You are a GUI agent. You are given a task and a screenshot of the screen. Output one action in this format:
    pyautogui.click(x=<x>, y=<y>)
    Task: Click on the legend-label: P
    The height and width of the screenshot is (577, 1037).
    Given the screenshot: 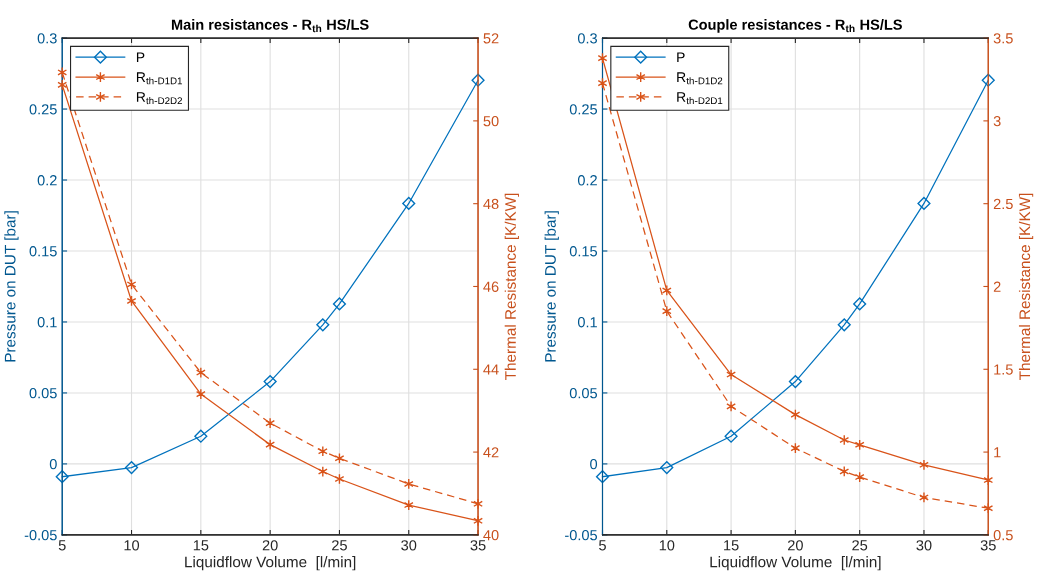 What is the action you would take?
    pyautogui.click(x=681, y=57)
    